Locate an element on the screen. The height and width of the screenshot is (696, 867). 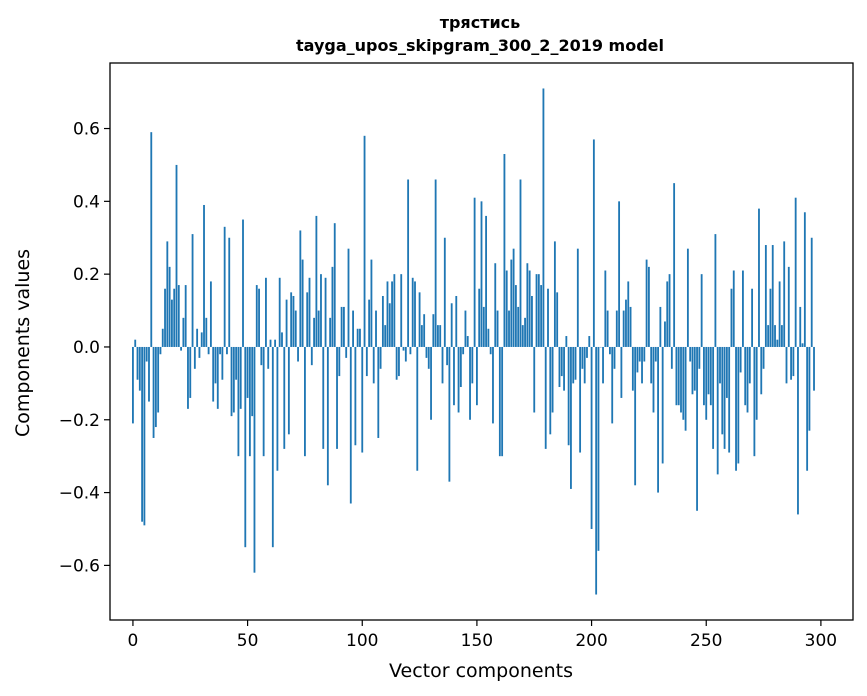
chart-subtitle: tayga_upos_skipgram_300_2_2019 model is located at coordinates (480, 45).